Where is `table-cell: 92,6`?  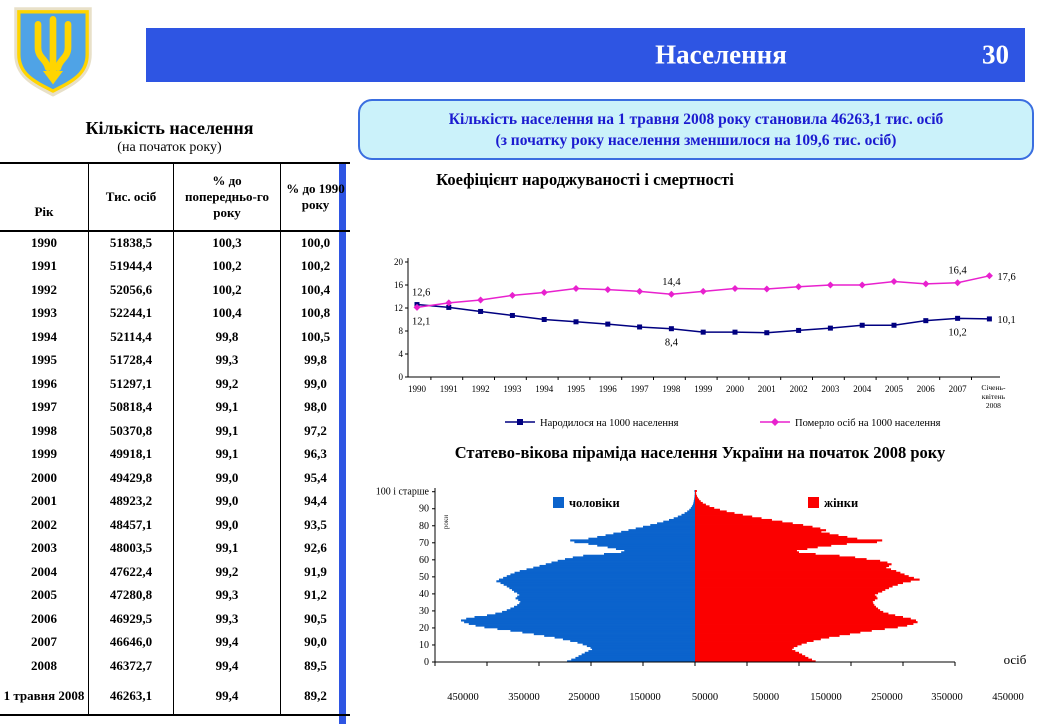 table-cell: 92,6 is located at coordinates (315, 548).